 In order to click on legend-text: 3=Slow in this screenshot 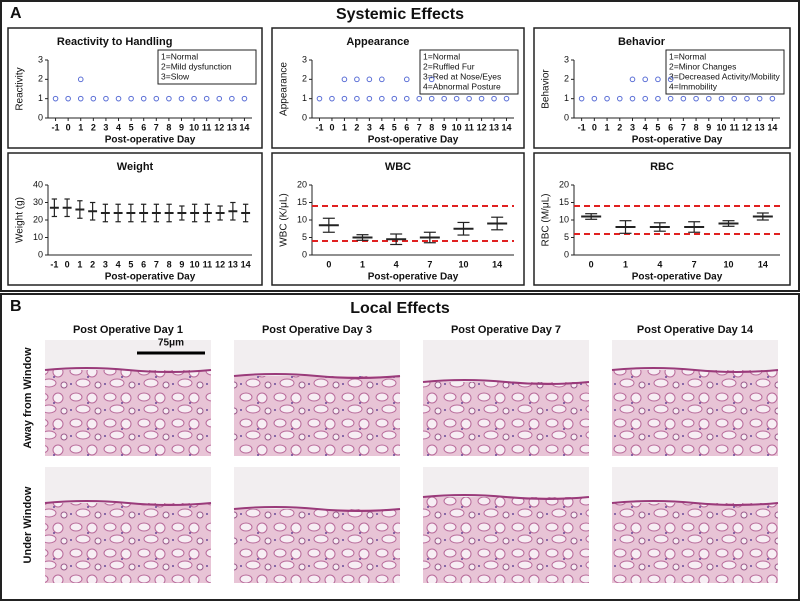, I will do `click(175, 76)`.